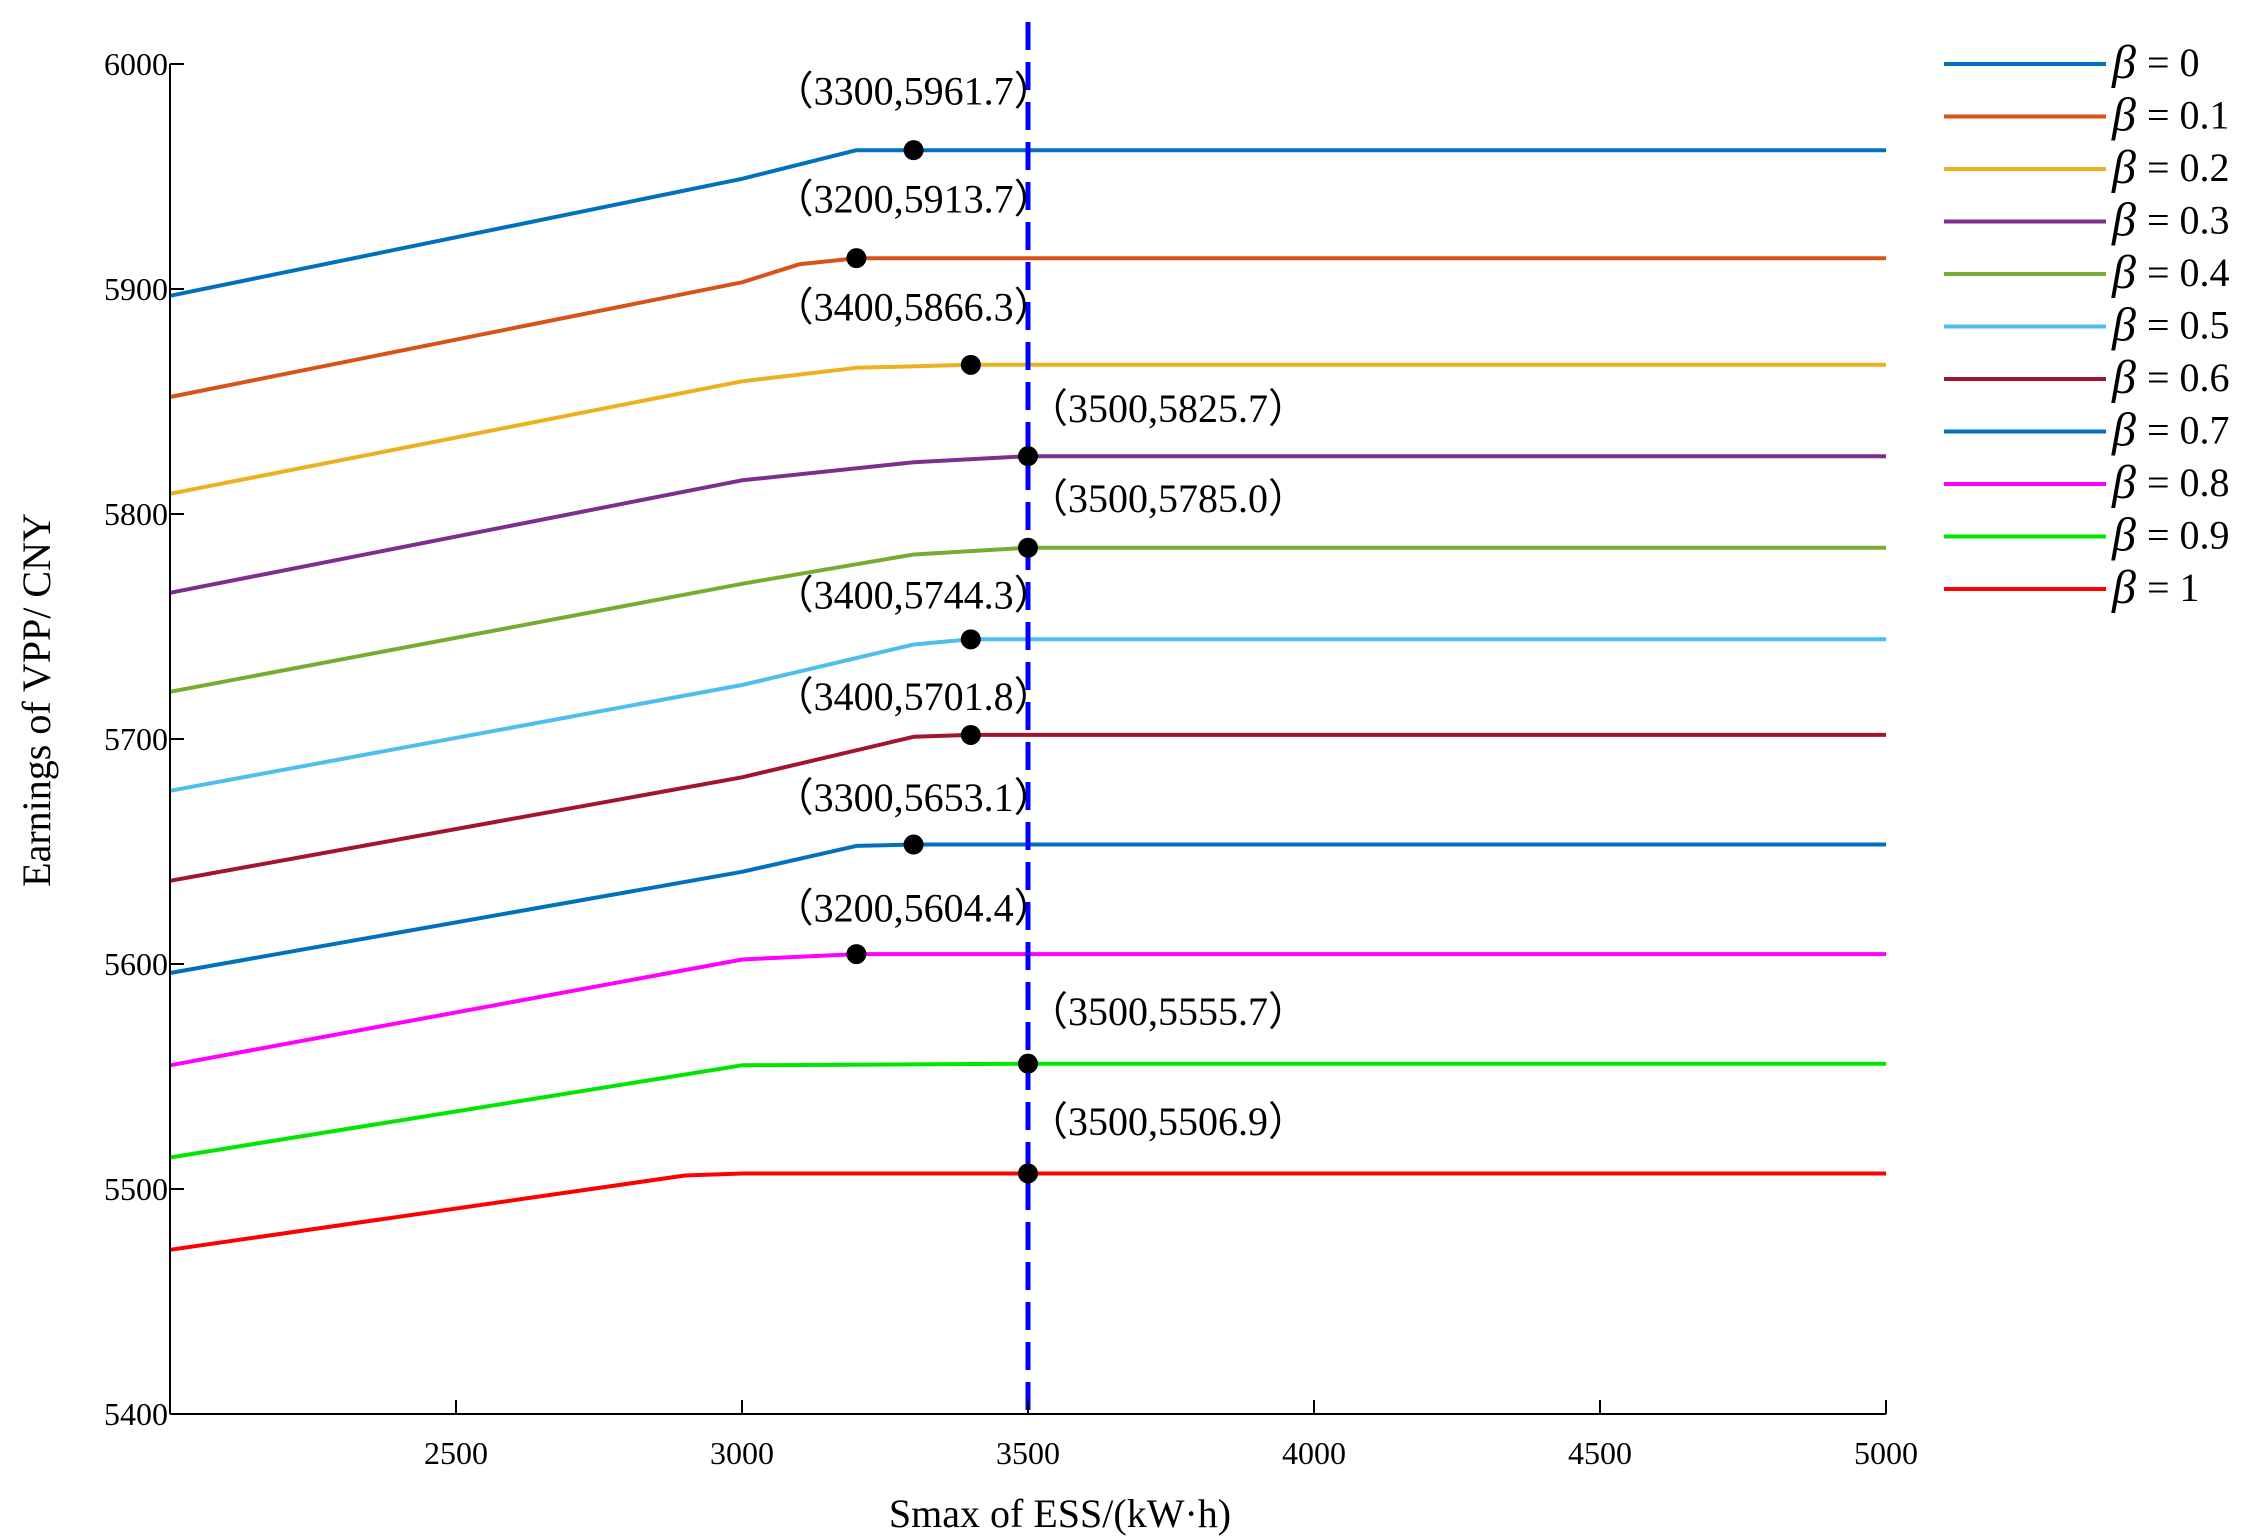  I want to click on annotation-label: （3300,5961.7）, so click(914, 91).